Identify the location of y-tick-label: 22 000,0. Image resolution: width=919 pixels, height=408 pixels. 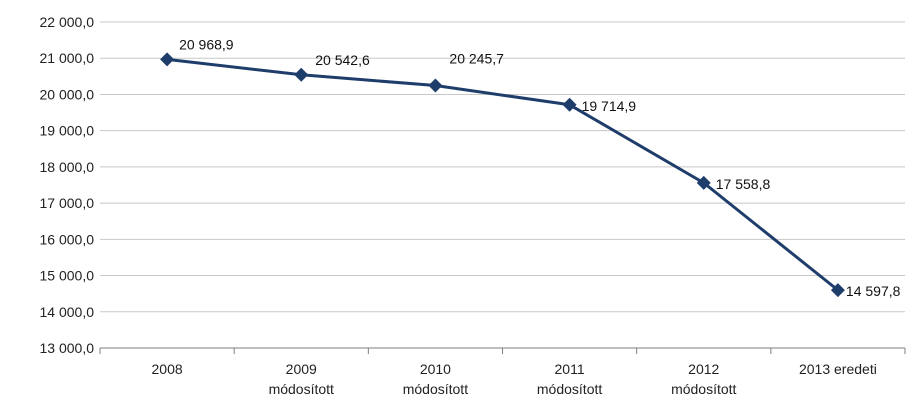
(67, 22).